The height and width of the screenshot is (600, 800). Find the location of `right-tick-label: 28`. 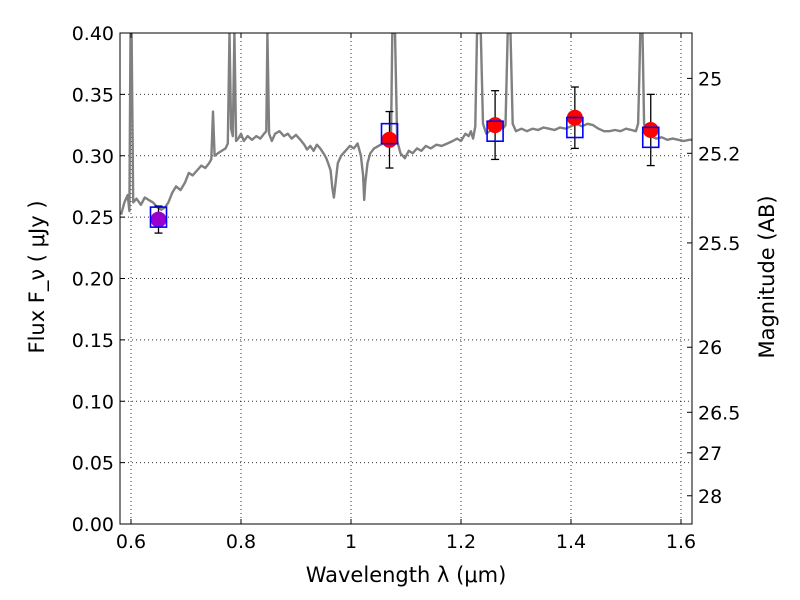

right-tick-label: 28 is located at coordinates (710, 497).